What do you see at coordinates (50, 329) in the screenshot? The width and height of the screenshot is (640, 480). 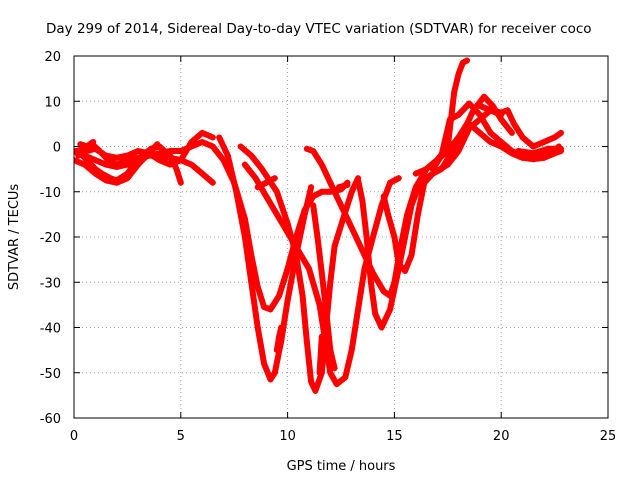 I see `y-tick-label: -40` at bounding box center [50, 329].